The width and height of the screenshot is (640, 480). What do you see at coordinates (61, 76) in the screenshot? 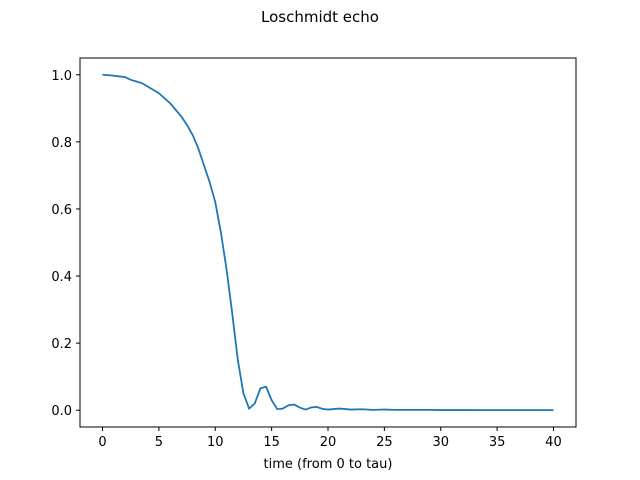
I see `y-tick-label: 1.0` at bounding box center [61, 76].